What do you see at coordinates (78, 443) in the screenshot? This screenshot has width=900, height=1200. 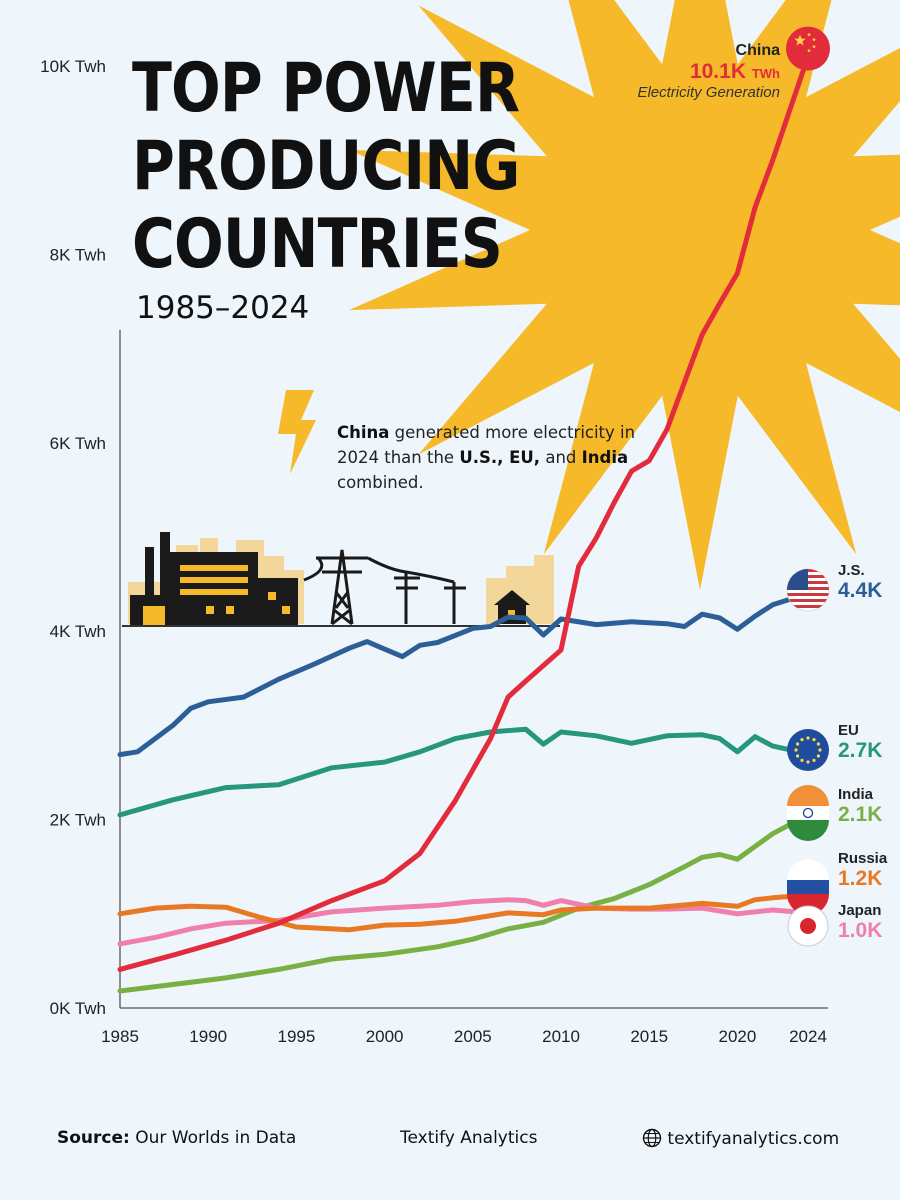 I see `y-tick-label: 6K Twh` at bounding box center [78, 443].